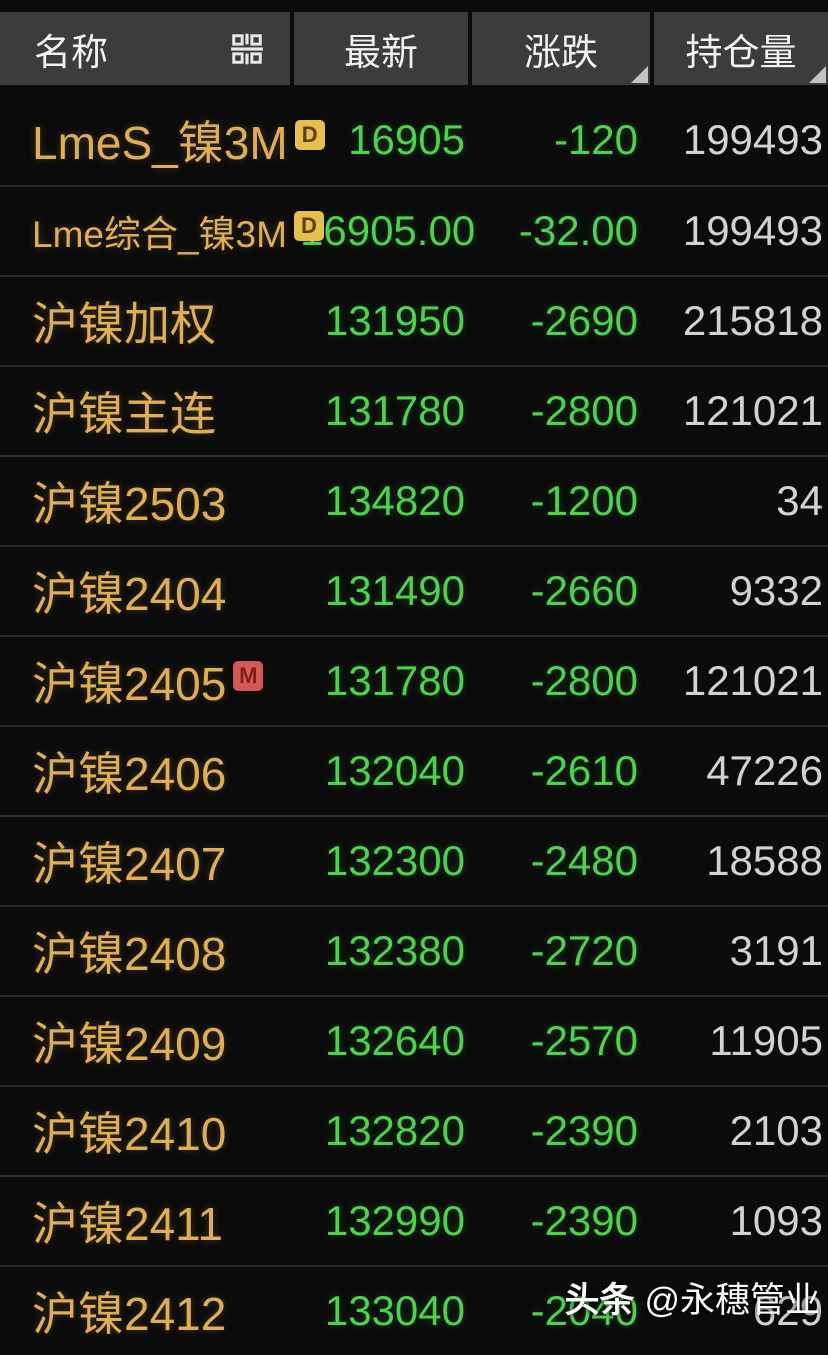  I want to click on price-change: -1200, so click(584, 500).